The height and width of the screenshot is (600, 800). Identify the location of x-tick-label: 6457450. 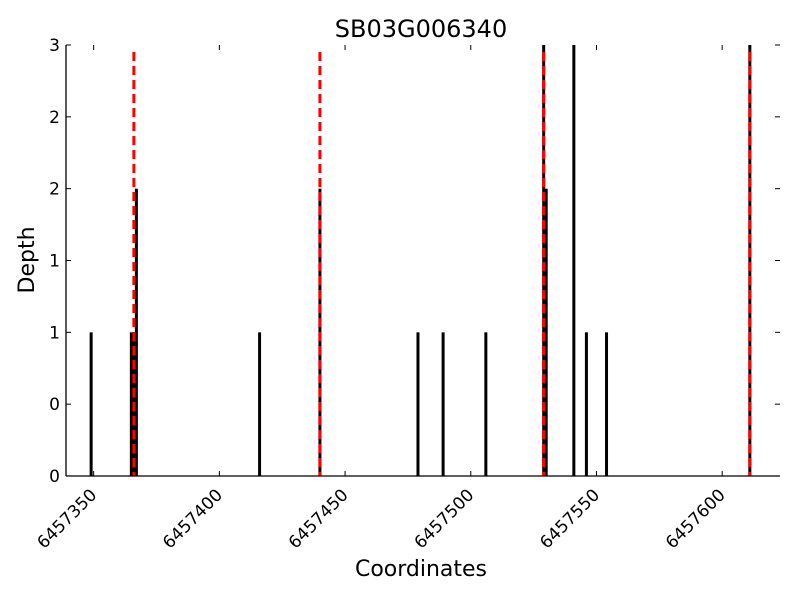
(319, 519).